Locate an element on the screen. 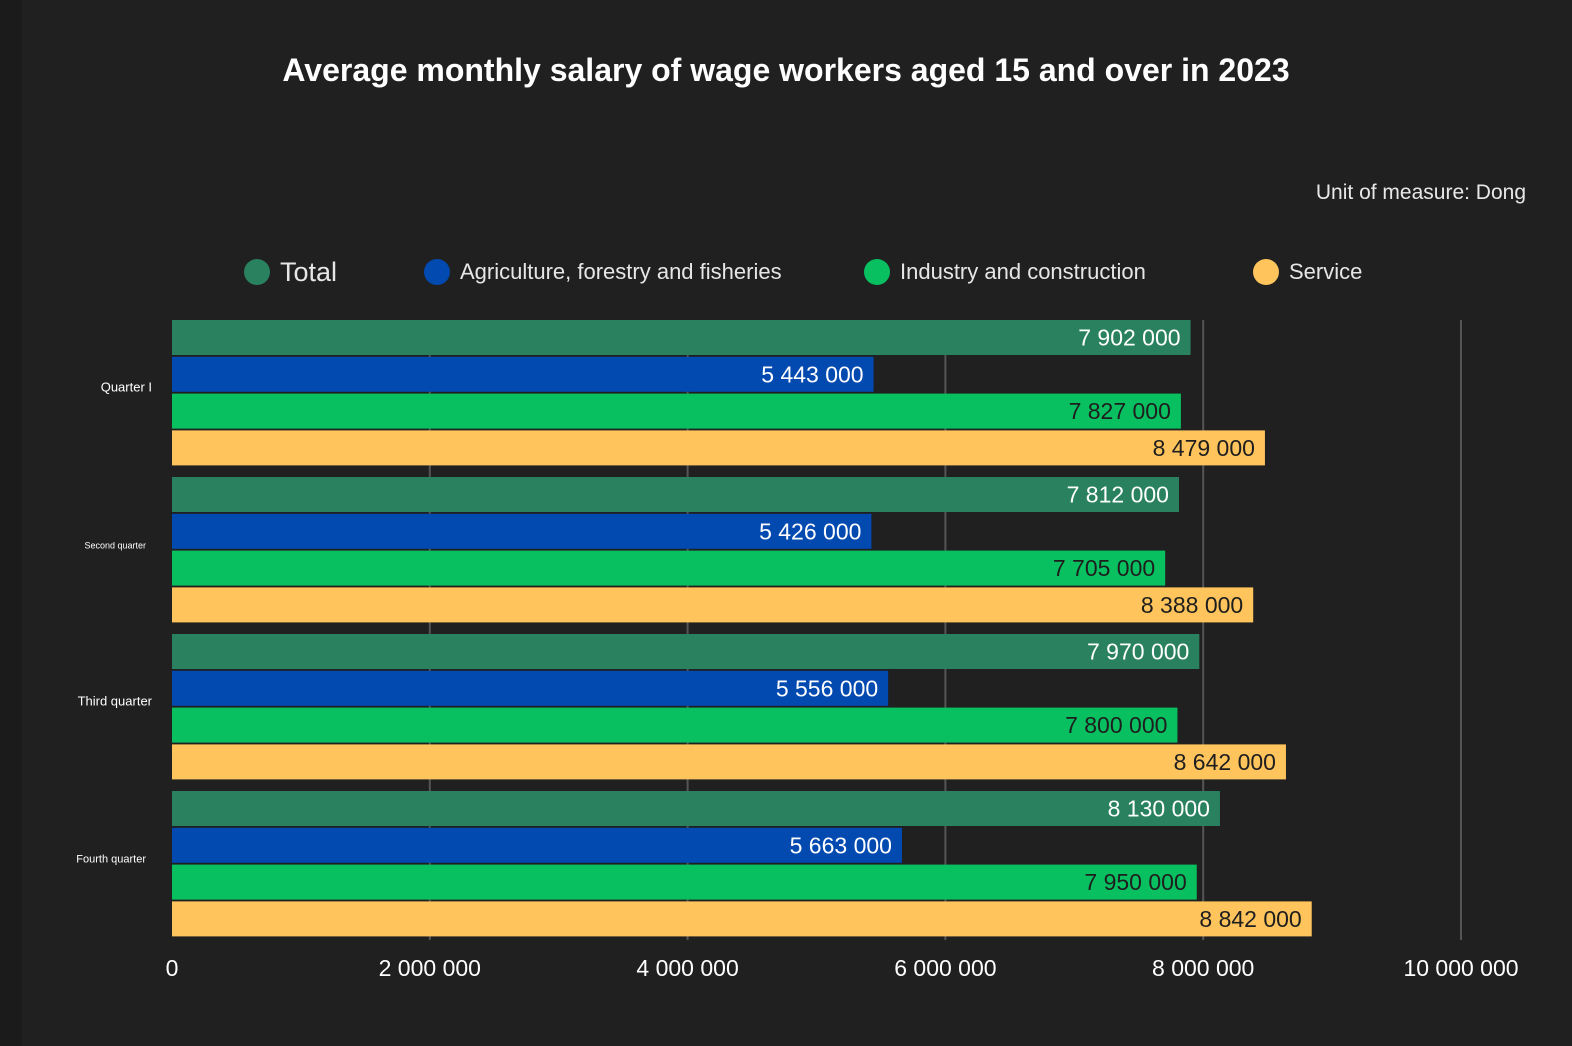 This screenshot has width=1572, height=1046. legend-dot-agriculture is located at coordinates (437, 272).